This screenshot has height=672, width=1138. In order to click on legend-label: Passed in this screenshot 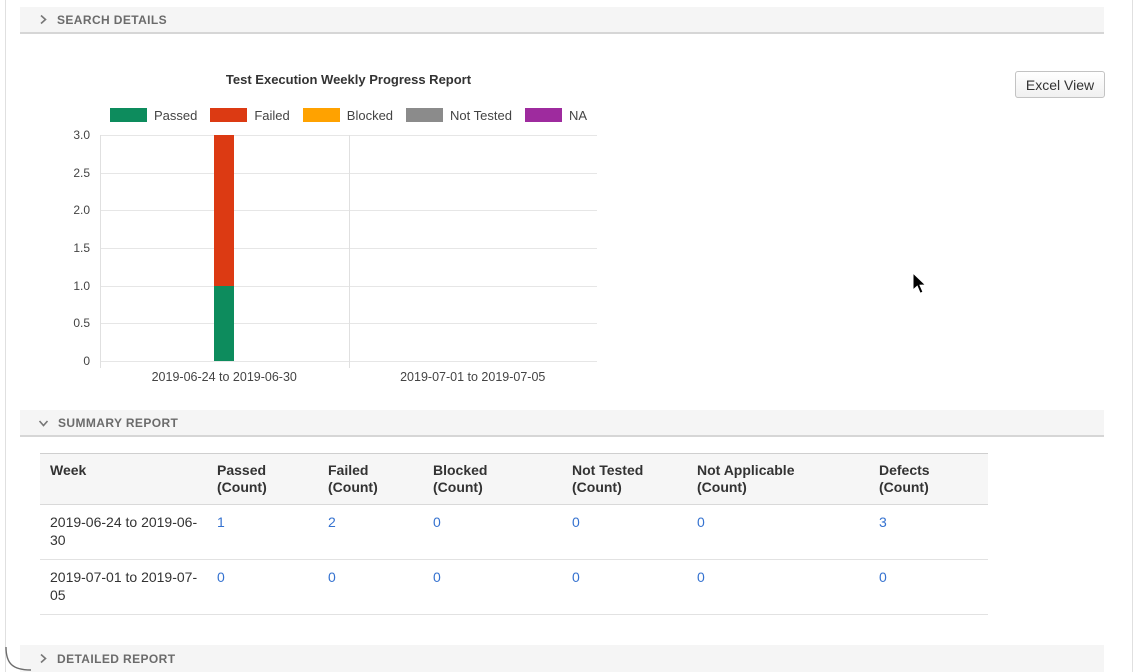, I will do `click(175, 115)`.